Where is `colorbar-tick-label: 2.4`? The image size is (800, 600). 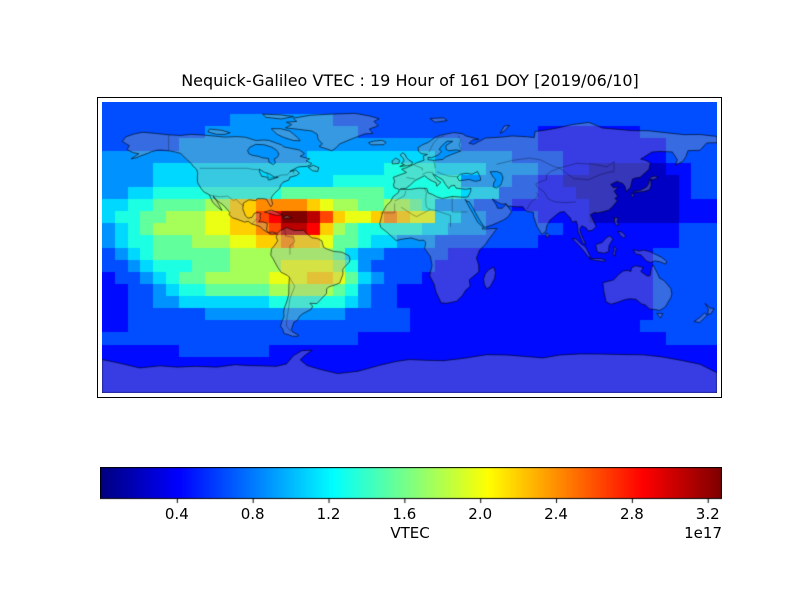 colorbar-tick-label: 2.4 is located at coordinates (556, 514).